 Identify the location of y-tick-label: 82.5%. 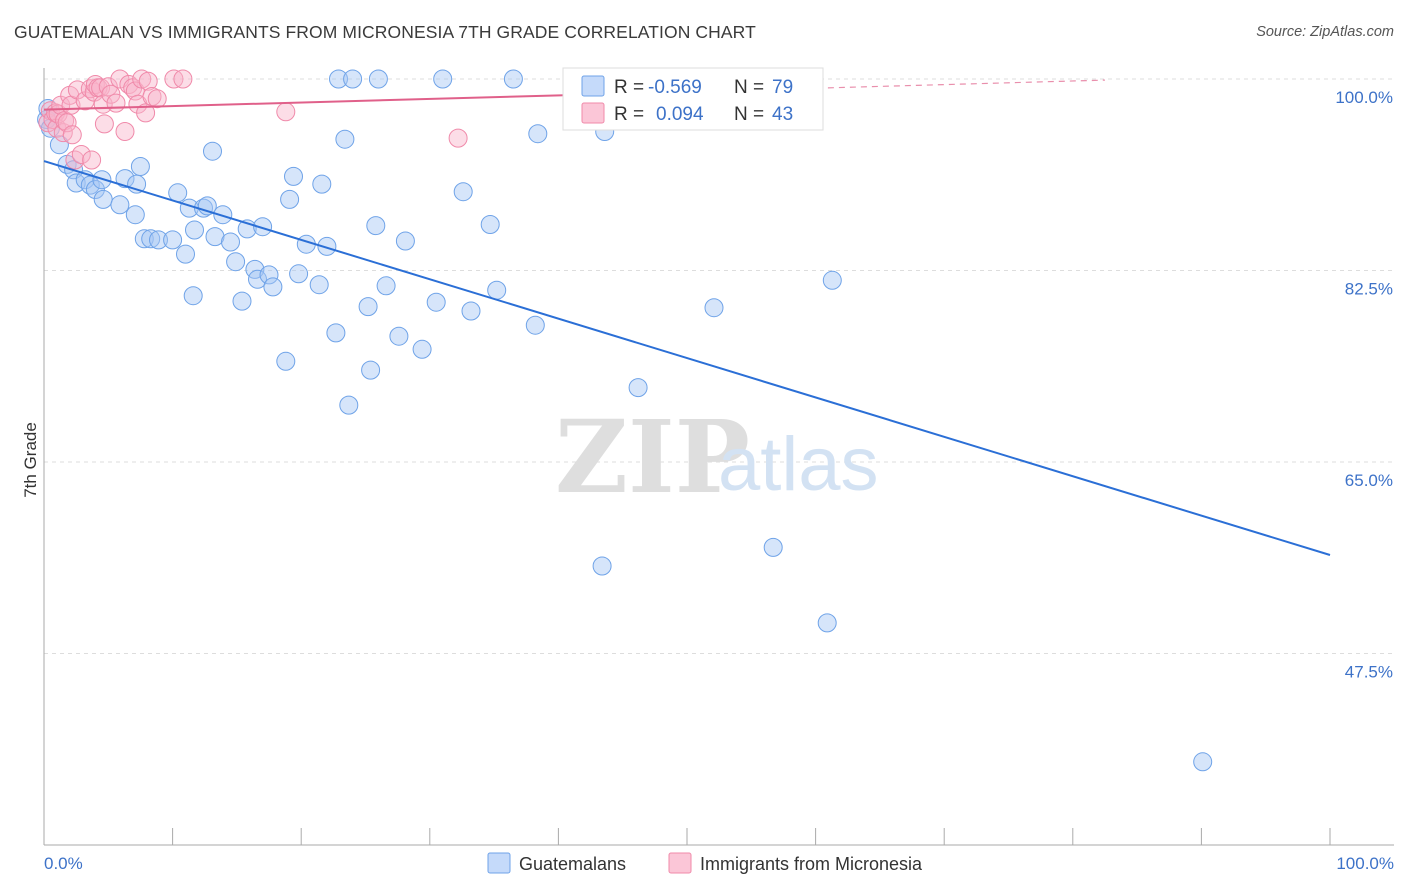
(1369, 289).